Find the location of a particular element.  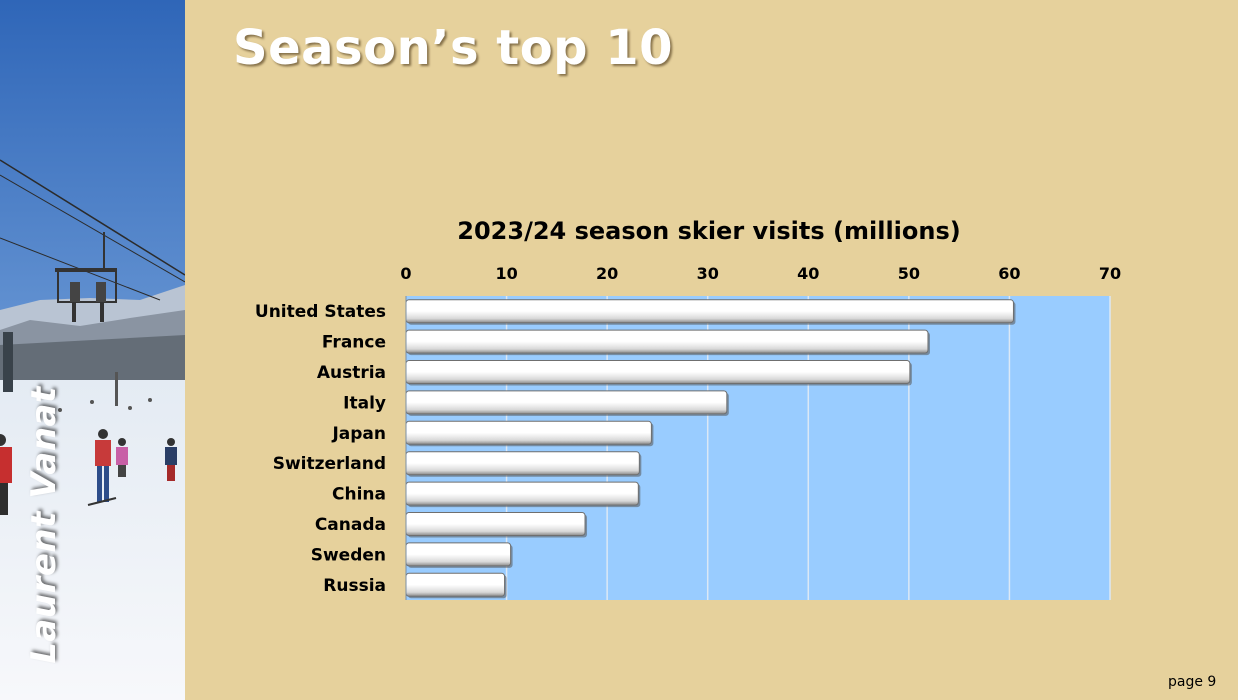

x-tick-label: 60 is located at coordinates (1009, 273).